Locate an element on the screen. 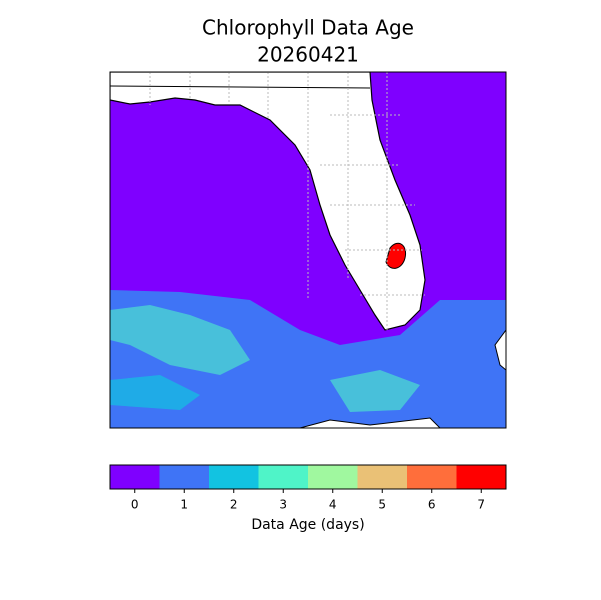 The image size is (601, 600). colorbar-tick-label: 6 is located at coordinates (432, 505).